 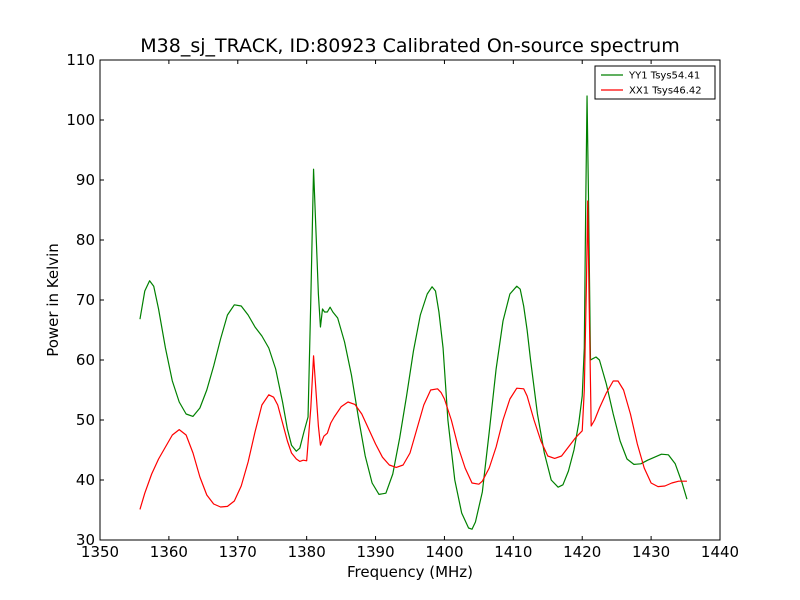 I want to click on legend-box, so click(x=655, y=82).